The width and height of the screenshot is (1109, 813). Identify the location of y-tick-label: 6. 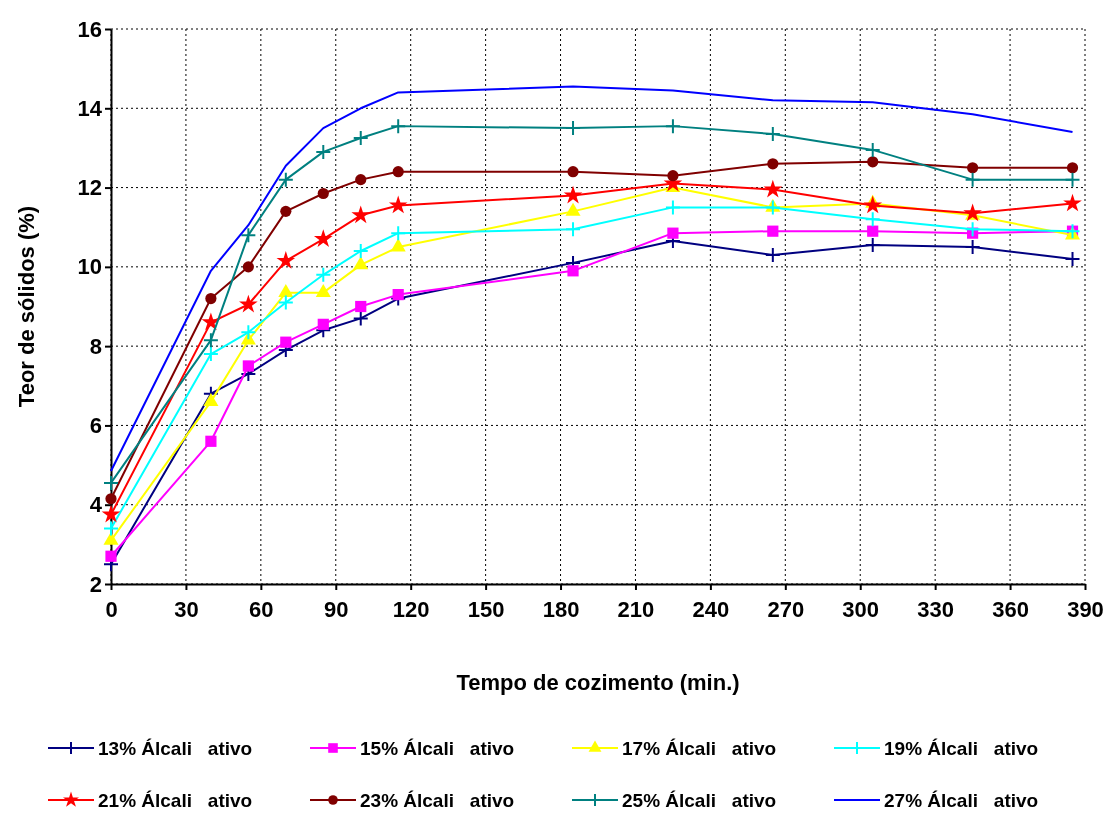
(95, 425).